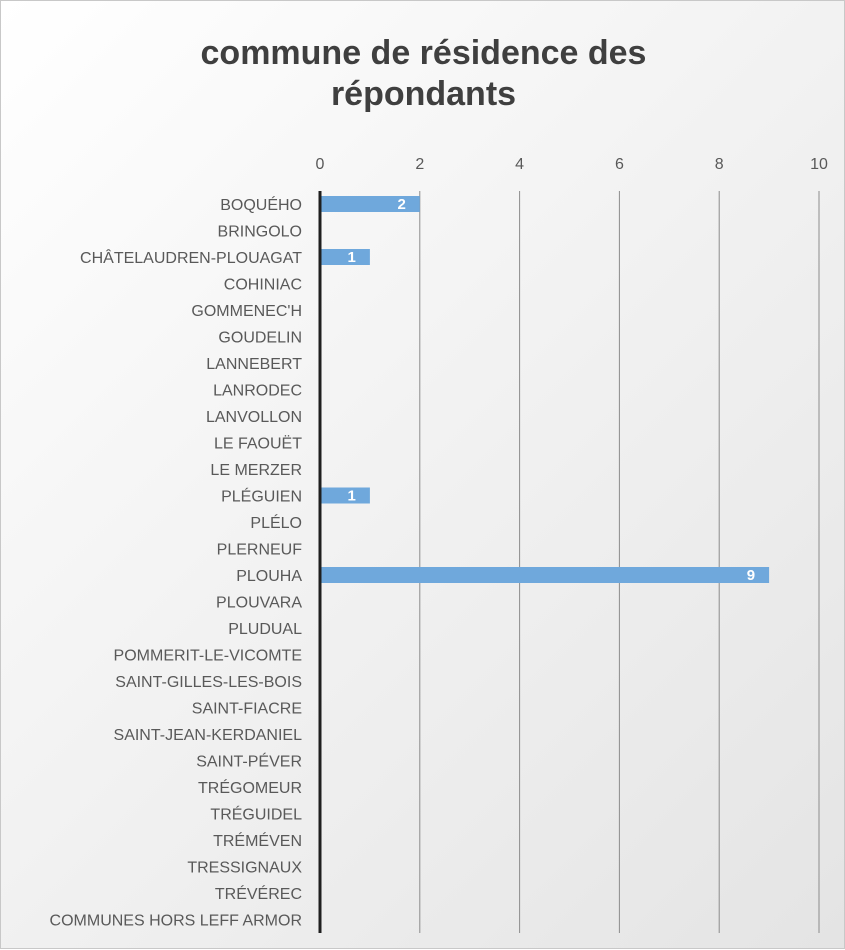 The image size is (845, 950). I want to click on category-label: TRÉGOMEUR, so click(250, 787).